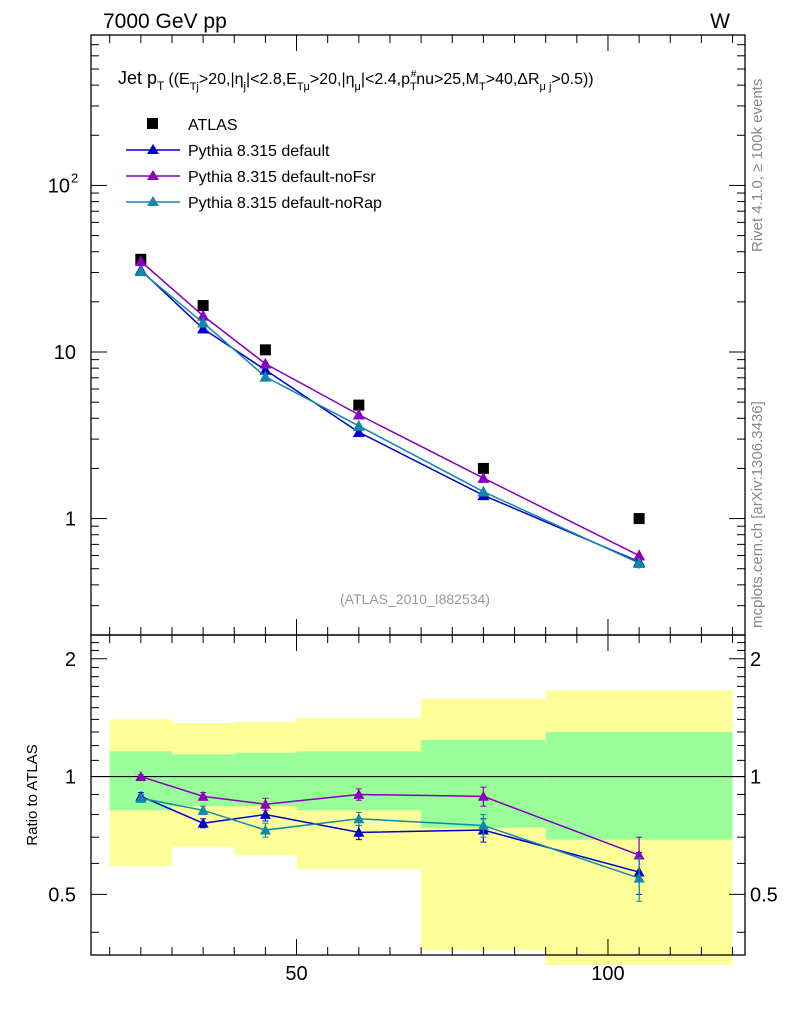  I want to click on legend-label-norap: Pythia 8.315 default-noRap, so click(285, 203).